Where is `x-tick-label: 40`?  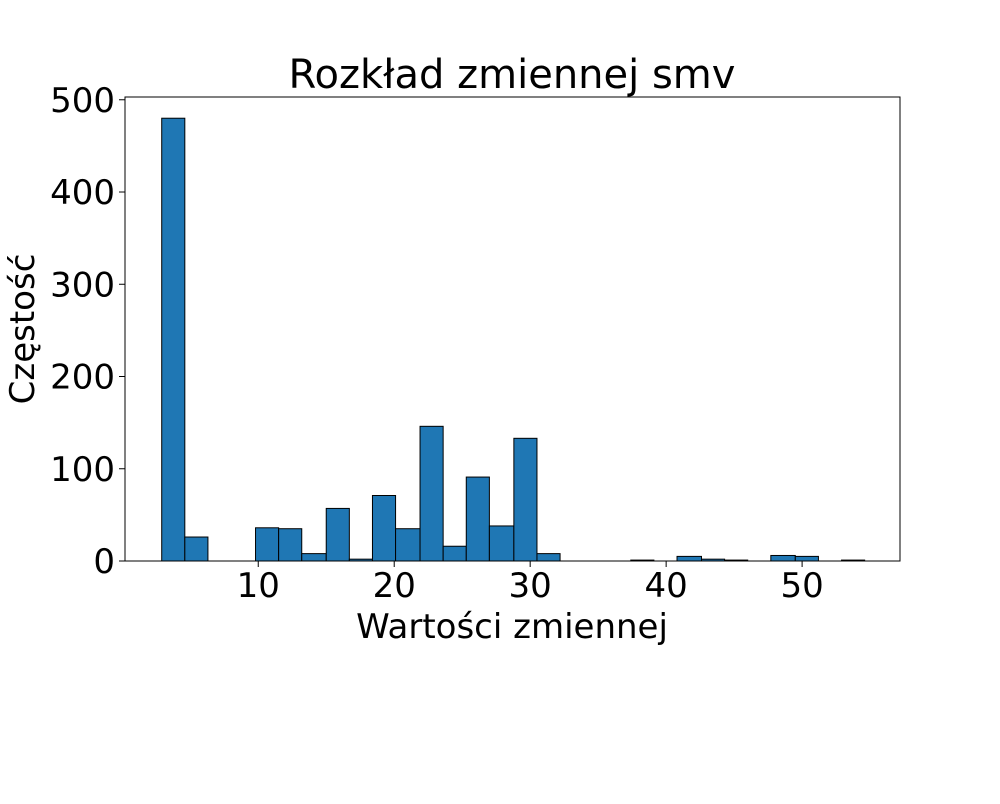
x-tick-label: 40 is located at coordinates (666, 586).